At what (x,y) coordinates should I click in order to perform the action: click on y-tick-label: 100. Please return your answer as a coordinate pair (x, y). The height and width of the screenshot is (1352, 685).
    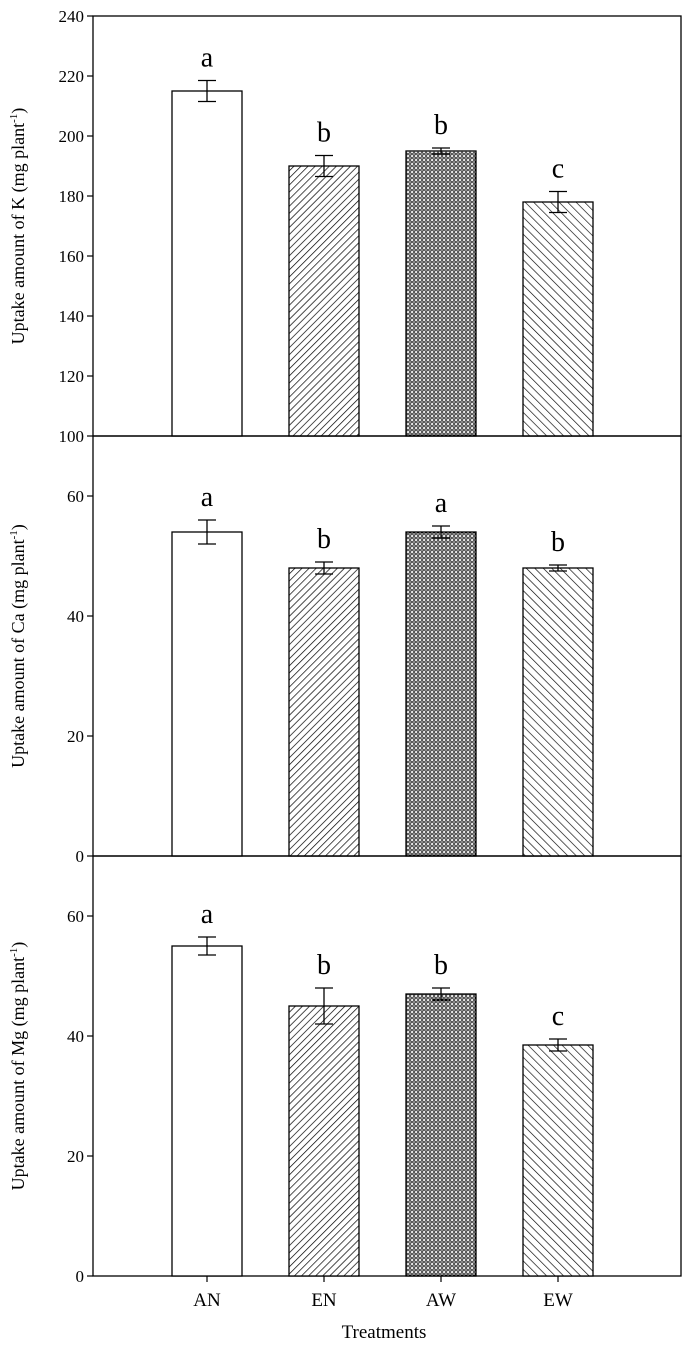
    Looking at the image, I should click on (72, 436).